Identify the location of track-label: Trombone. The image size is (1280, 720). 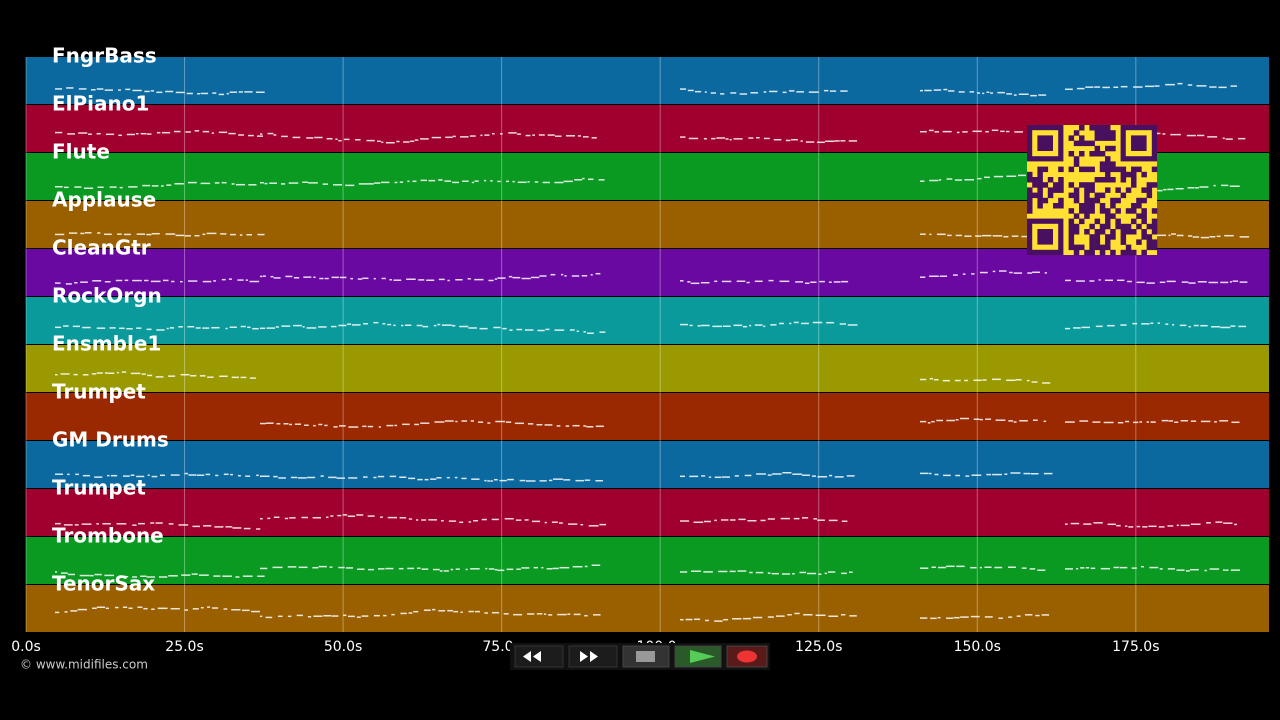
(108, 536).